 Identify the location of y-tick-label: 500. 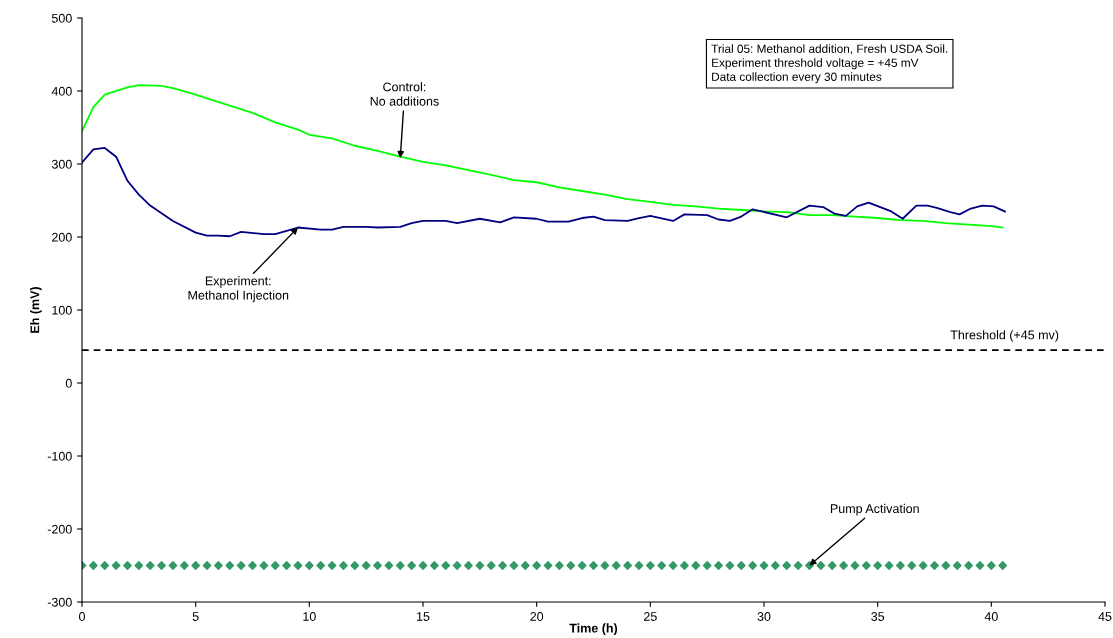
(61, 18).